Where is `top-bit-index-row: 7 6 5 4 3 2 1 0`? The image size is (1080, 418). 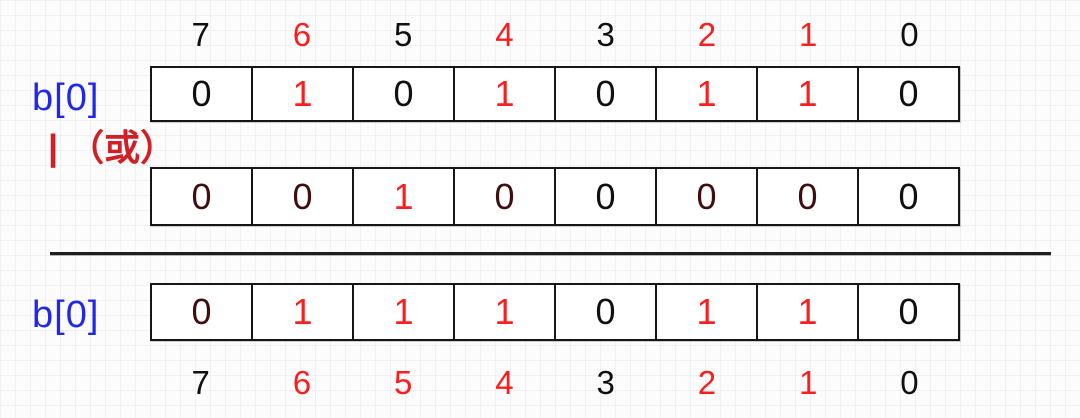 top-bit-index-row: 7 6 5 4 3 2 1 0 is located at coordinates (555, 34).